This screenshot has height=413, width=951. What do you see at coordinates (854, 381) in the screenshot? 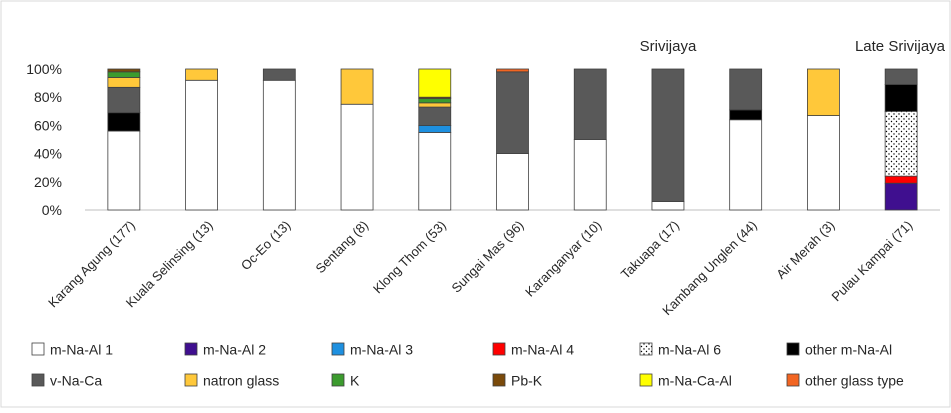
I see `legend-label: other glass type` at bounding box center [854, 381].